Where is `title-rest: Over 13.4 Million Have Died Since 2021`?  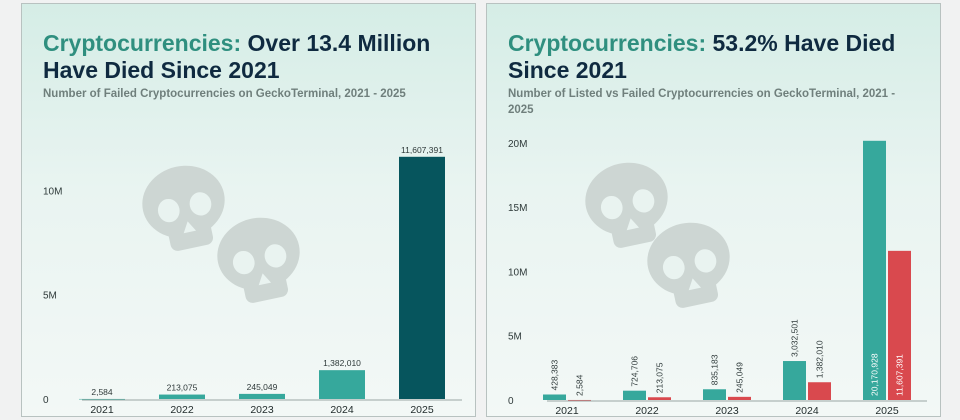
title-rest: Over 13.4 Million Have Died Since 2021 is located at coordinates (237, 56).